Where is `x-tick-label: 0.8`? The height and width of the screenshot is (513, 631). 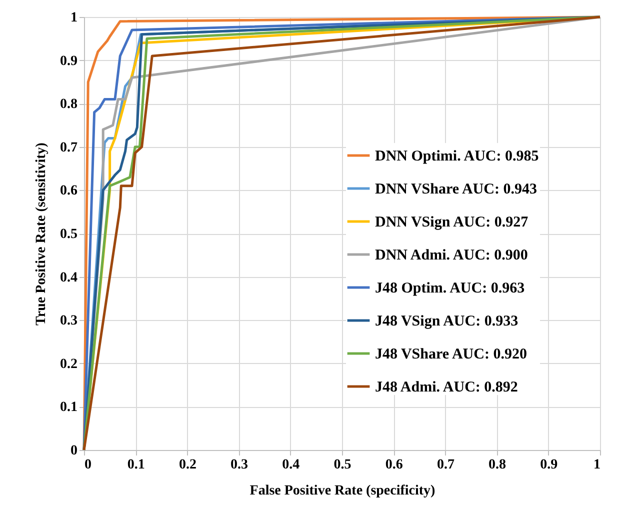 x-tick-label: 0.8 is located at coordinates (497, 465).